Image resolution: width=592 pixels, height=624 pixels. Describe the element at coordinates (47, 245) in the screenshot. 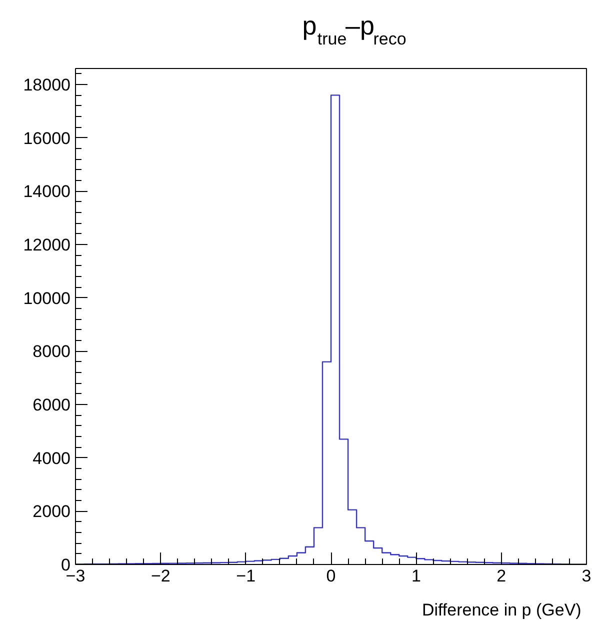

I see `y-tick-label: 12000` at that location.